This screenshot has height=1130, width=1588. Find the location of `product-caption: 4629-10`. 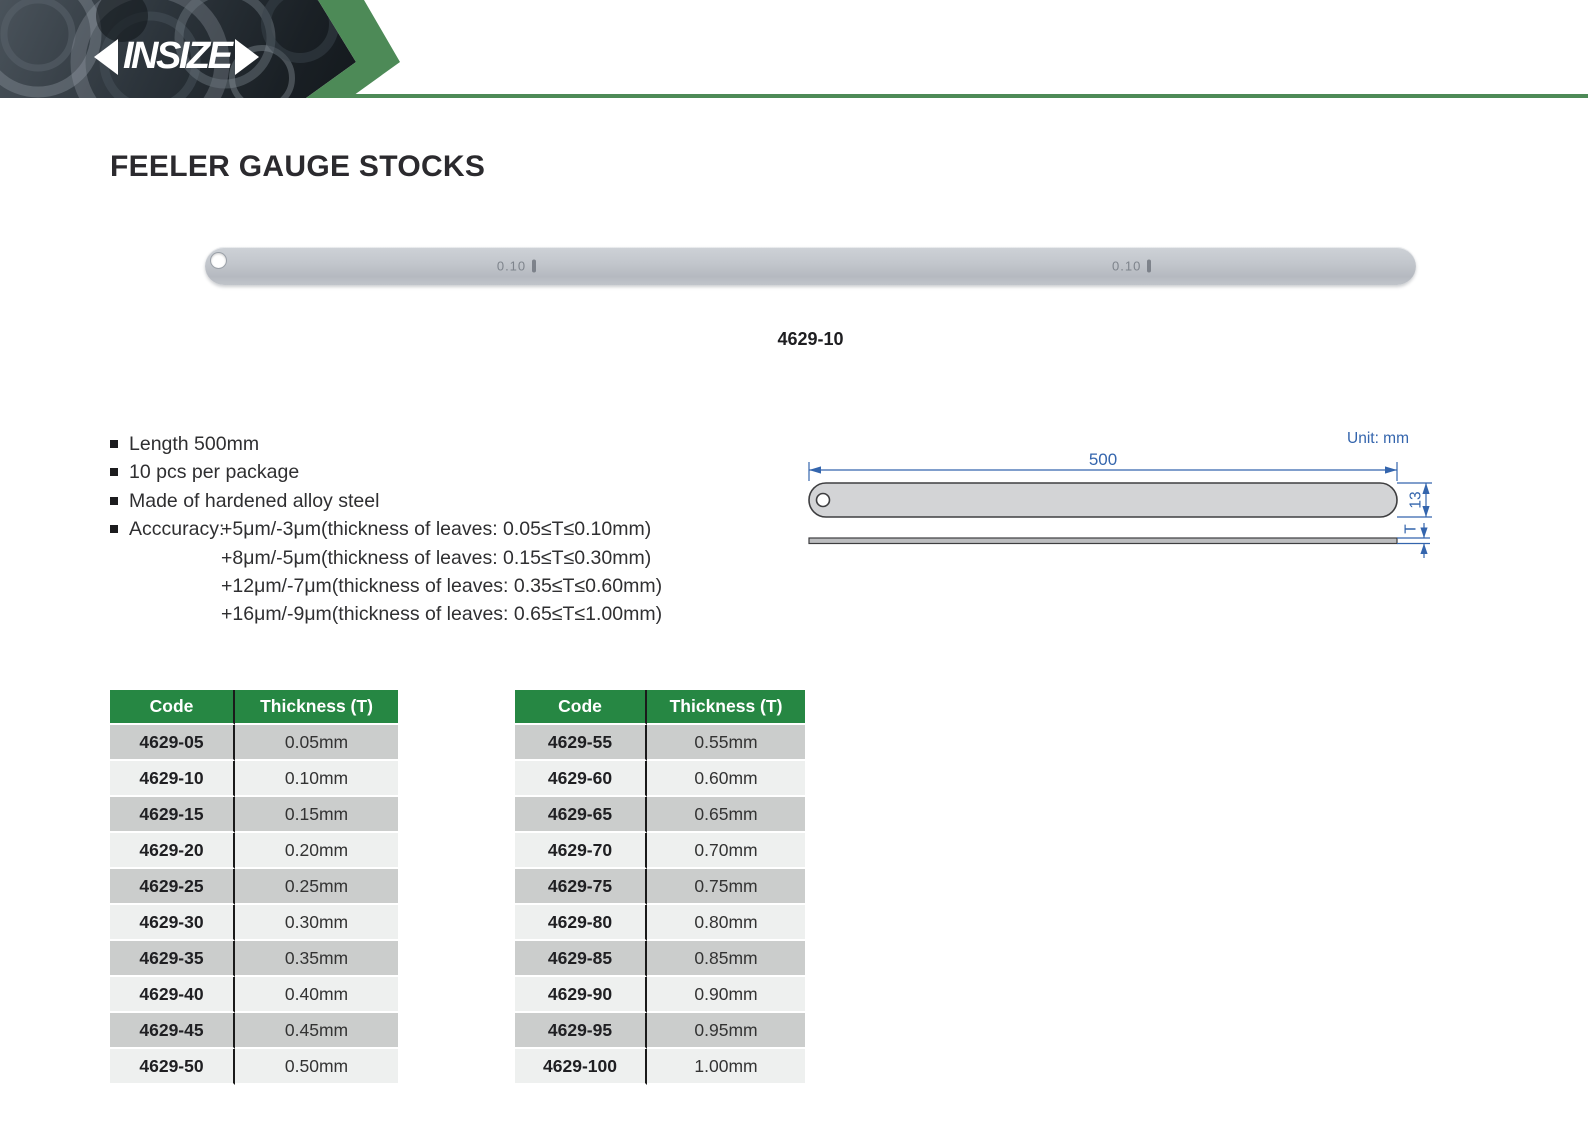

product-caption: 4629-10 is located at coordinates (810, 339).